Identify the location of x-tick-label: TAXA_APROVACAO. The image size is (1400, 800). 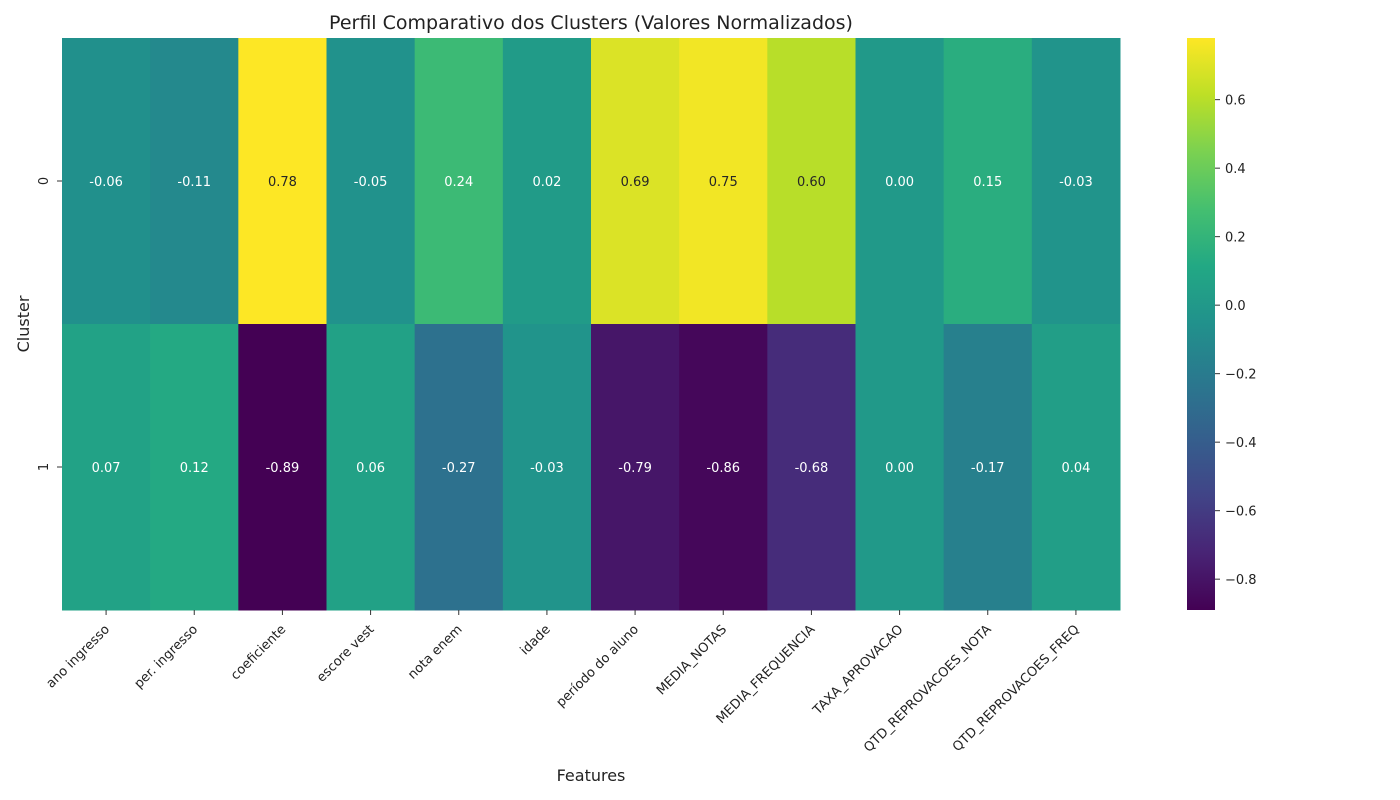
(858, 670).